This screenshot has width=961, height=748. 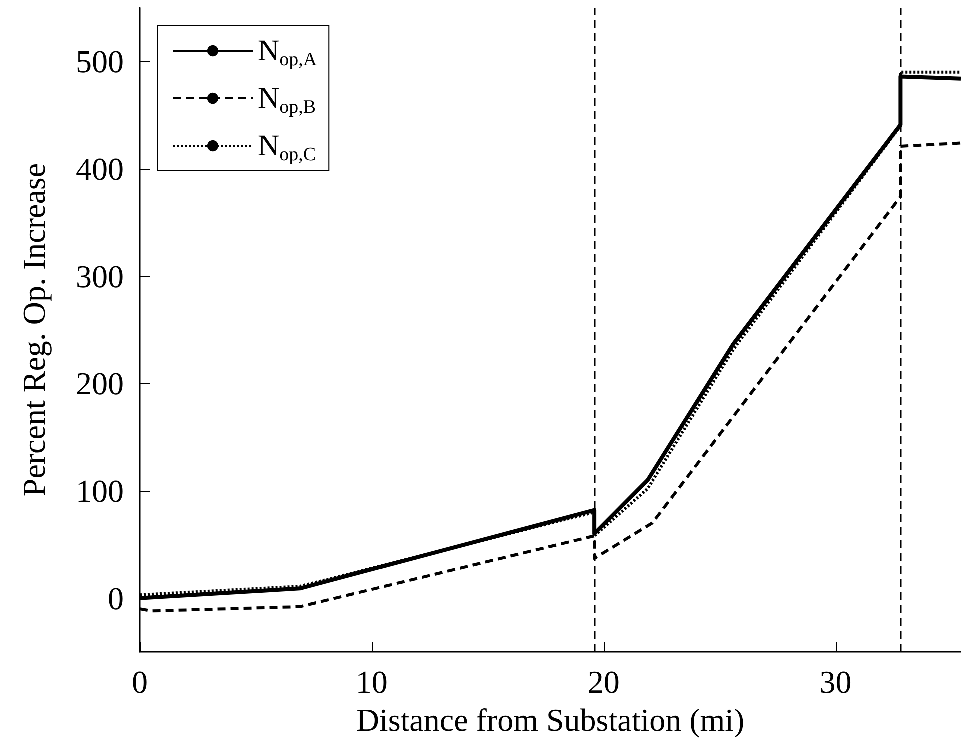 I want to click on y-tick-label: 400, so click(x=100, y=169).